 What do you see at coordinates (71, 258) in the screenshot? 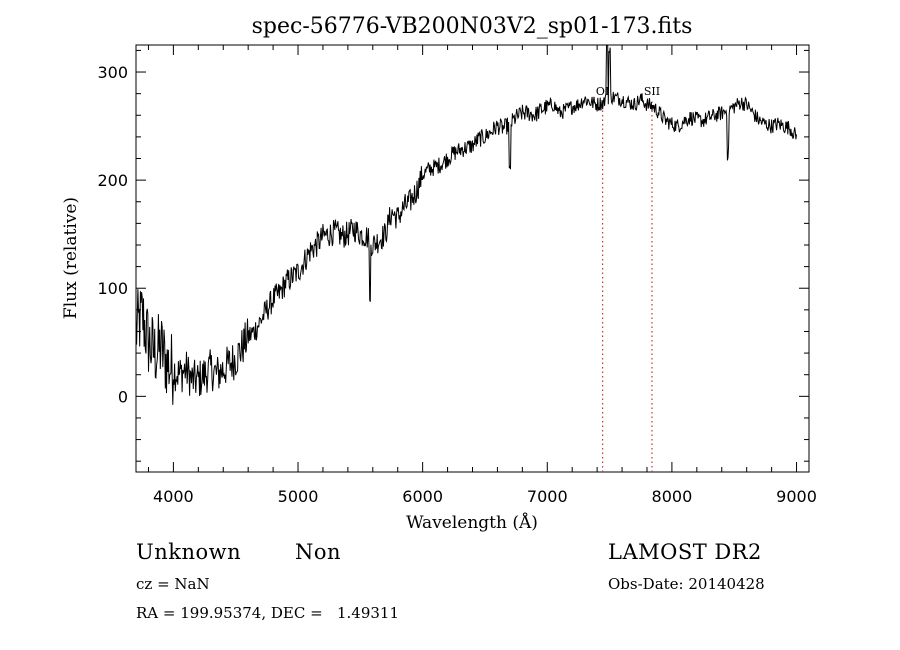
I see `y-axis-label: Flux (relative)` at bounding box center [71, 258].